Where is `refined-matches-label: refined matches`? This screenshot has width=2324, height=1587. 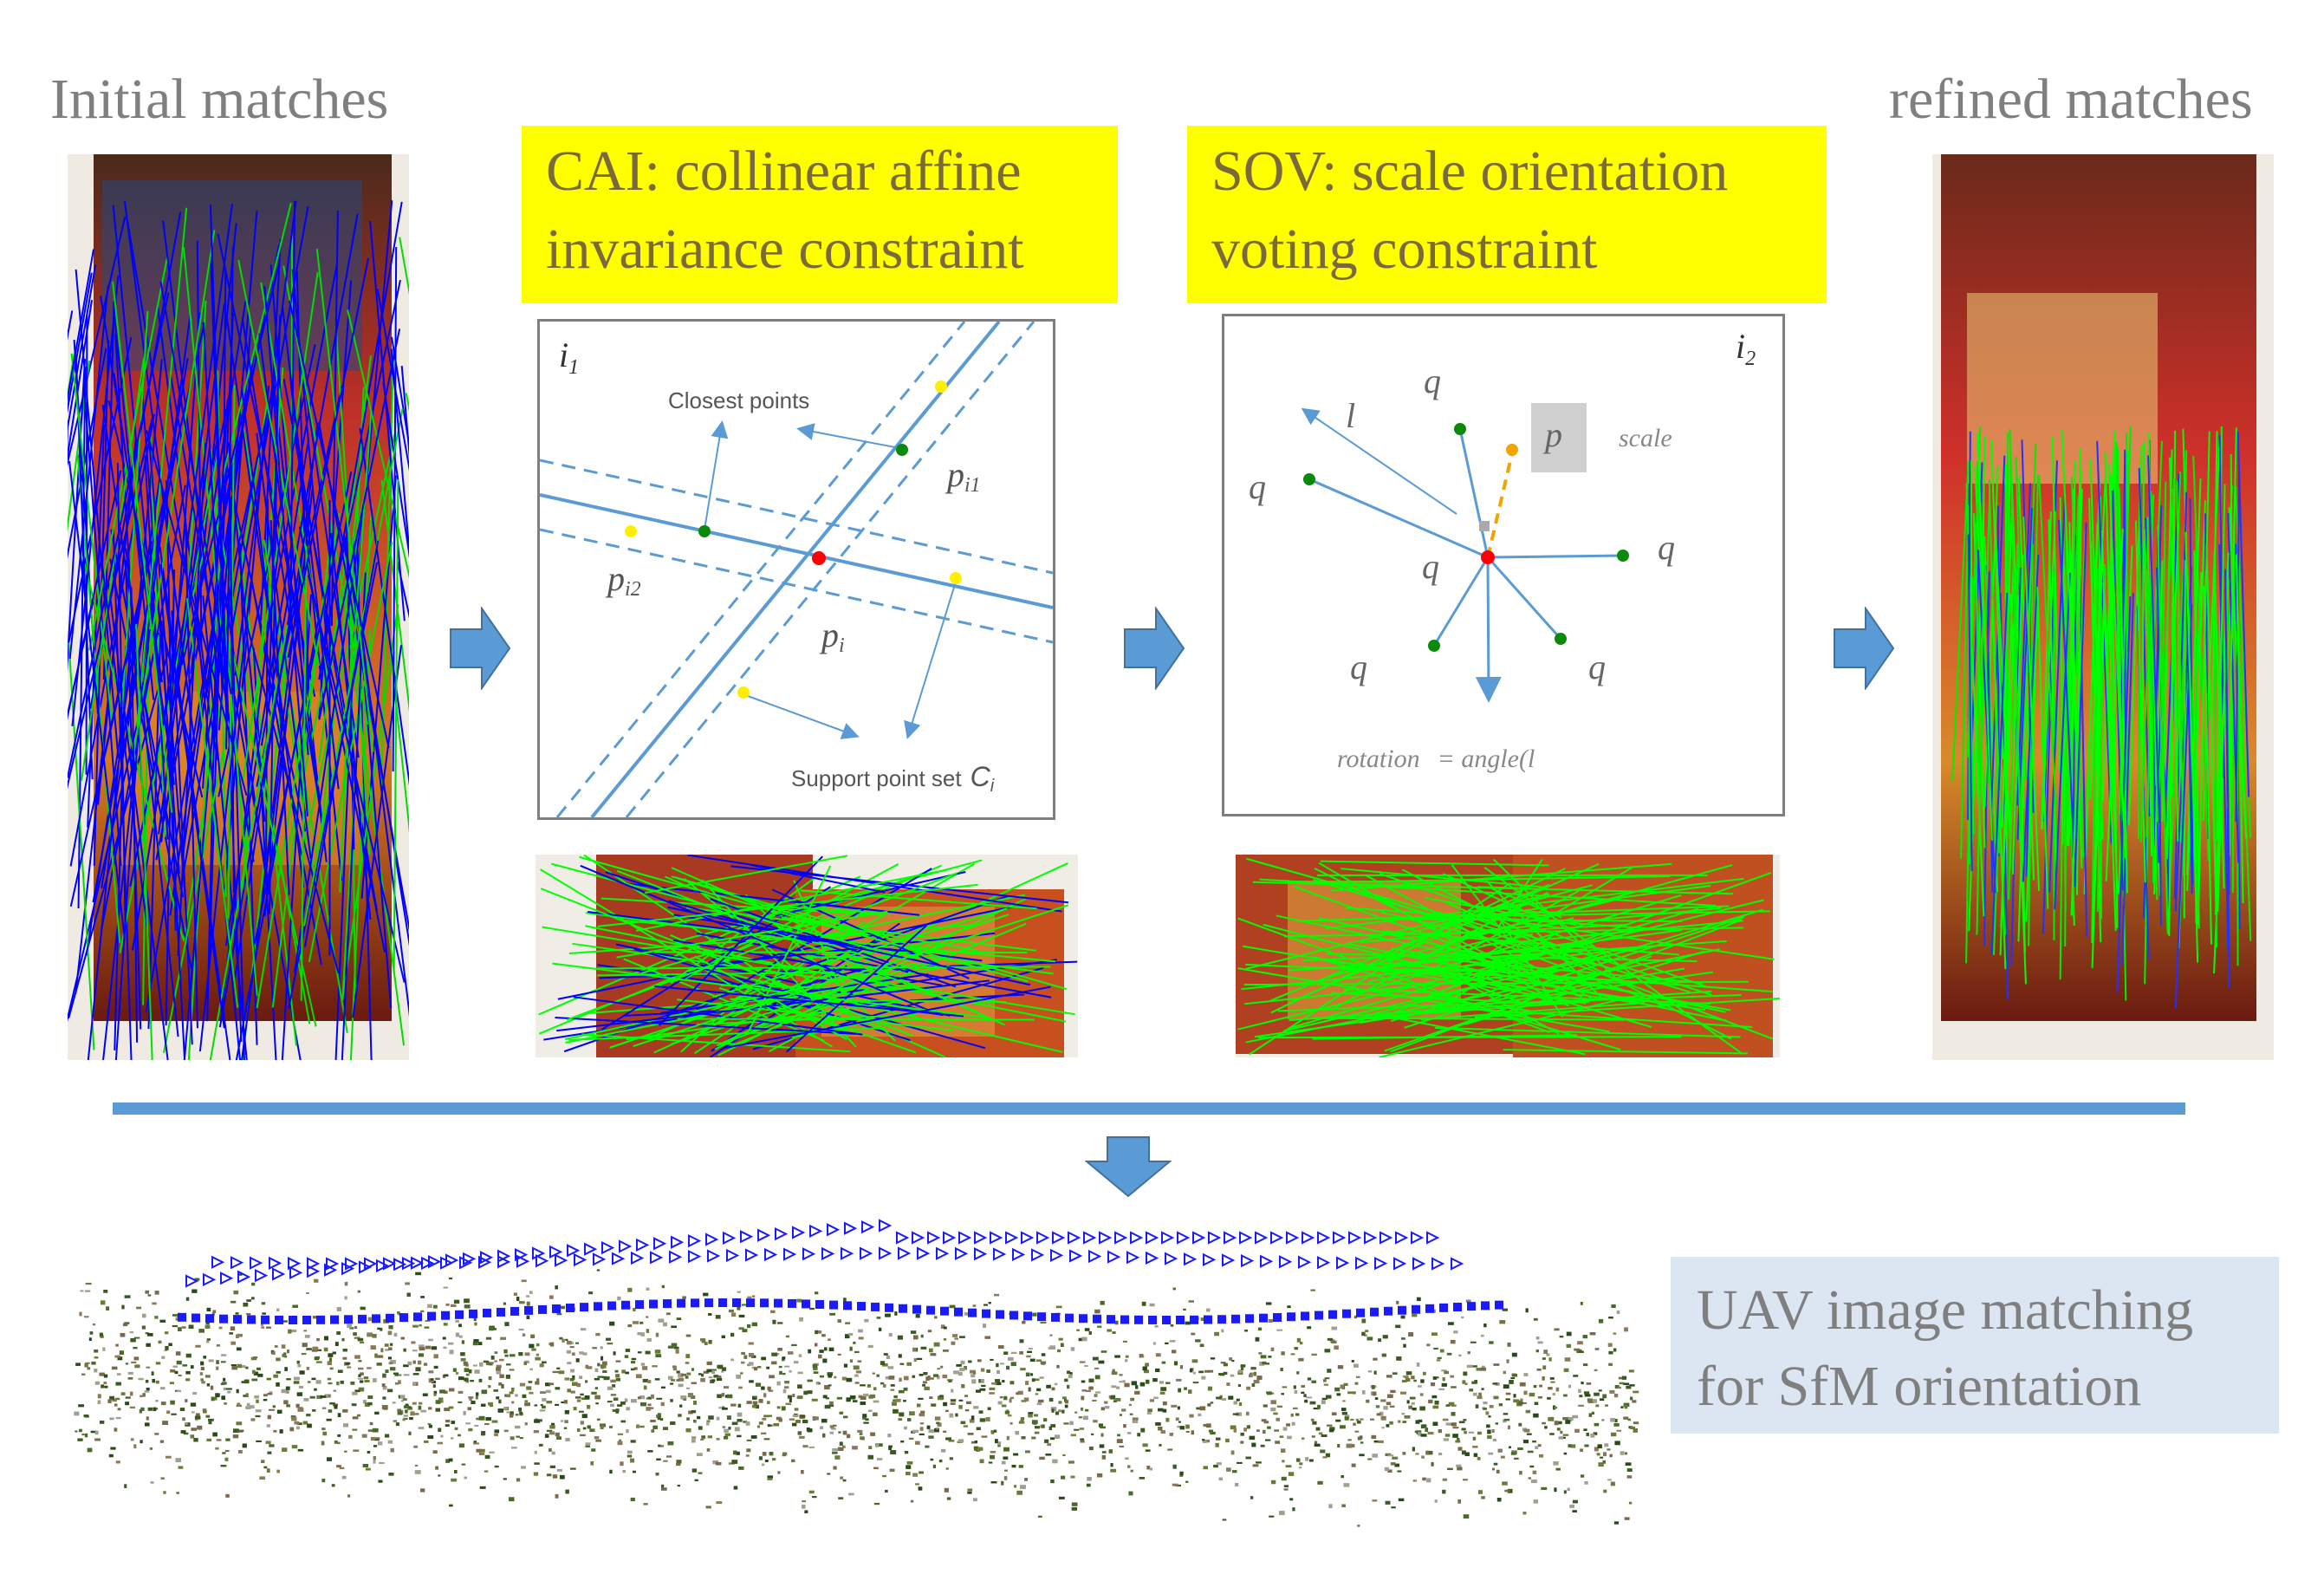 refined-matches-label: refined matches is located at coordinates (2071, 99).